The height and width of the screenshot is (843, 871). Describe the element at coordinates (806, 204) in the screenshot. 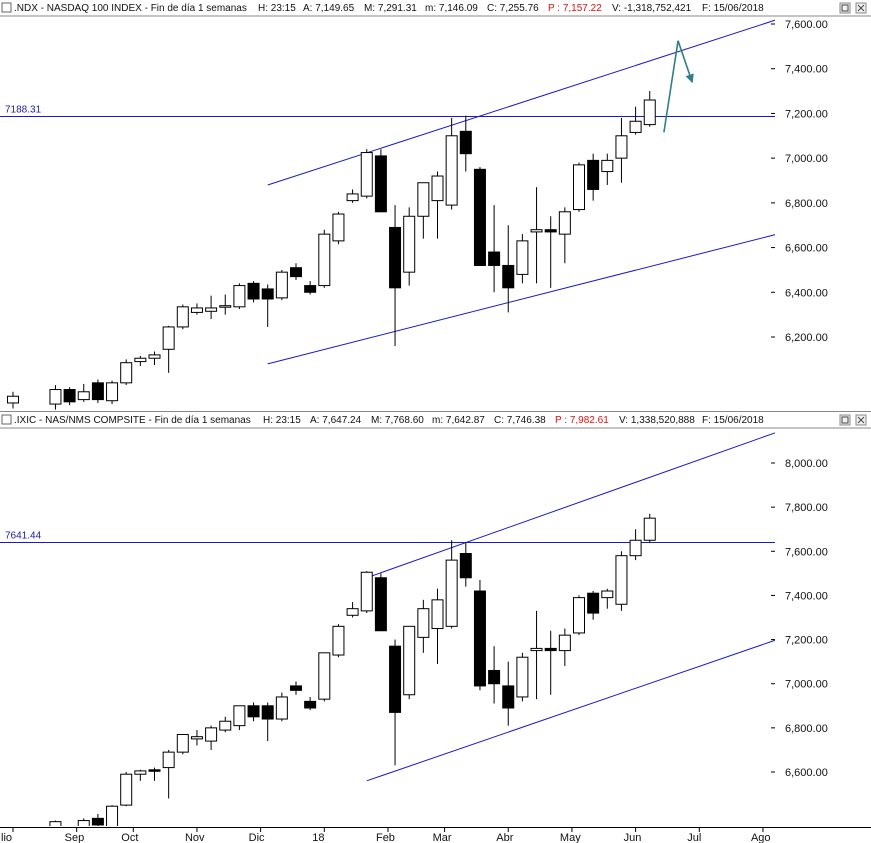

I see `panel-ndx-ytick-label: 6,800.00` at that location.